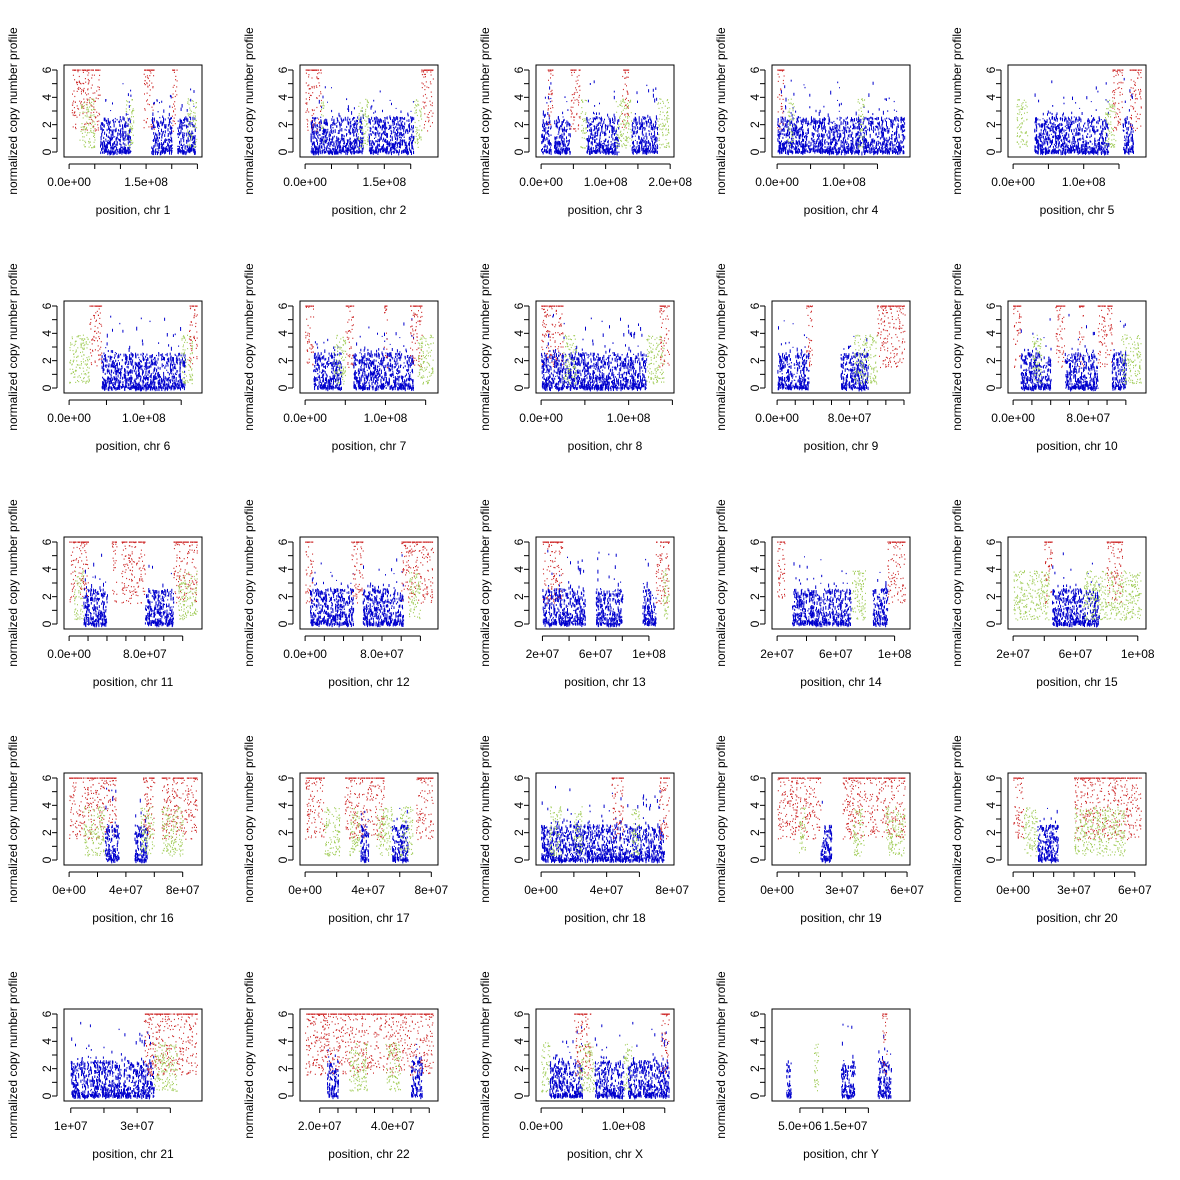  Describe the element at coordinates (384, 182) in the screenshot. I see `x-tick-label: 1.5e+08` at that location.